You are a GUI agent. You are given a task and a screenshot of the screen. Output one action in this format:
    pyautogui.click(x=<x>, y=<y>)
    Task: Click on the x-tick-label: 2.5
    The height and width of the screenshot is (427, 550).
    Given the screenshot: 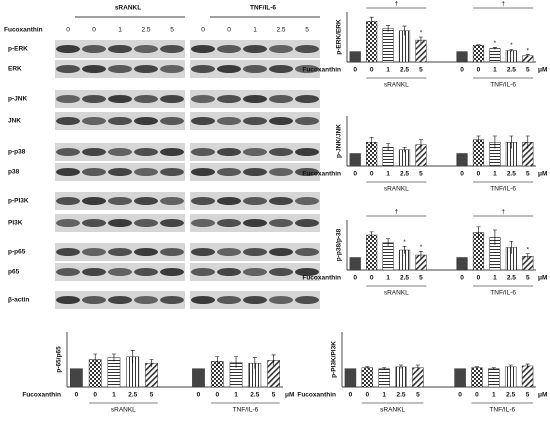 What is the action you would take?
    pyautogui.click(x=511, y=70)
    